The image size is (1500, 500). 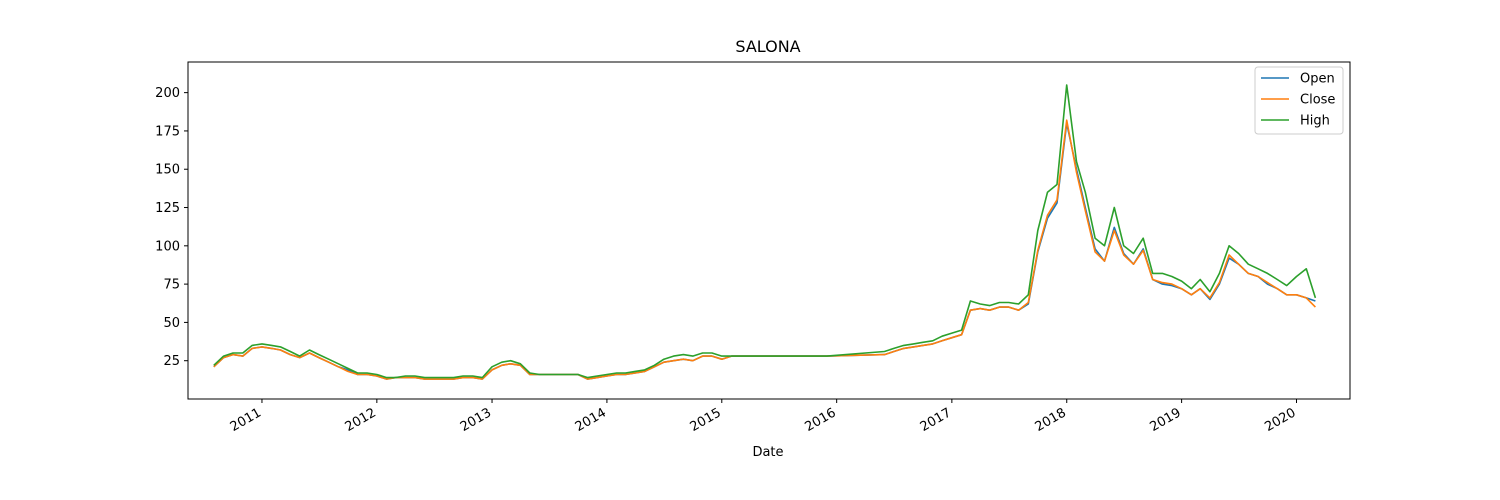 I want to click on x-tick-label: 2017, so click(x=936, y=420).